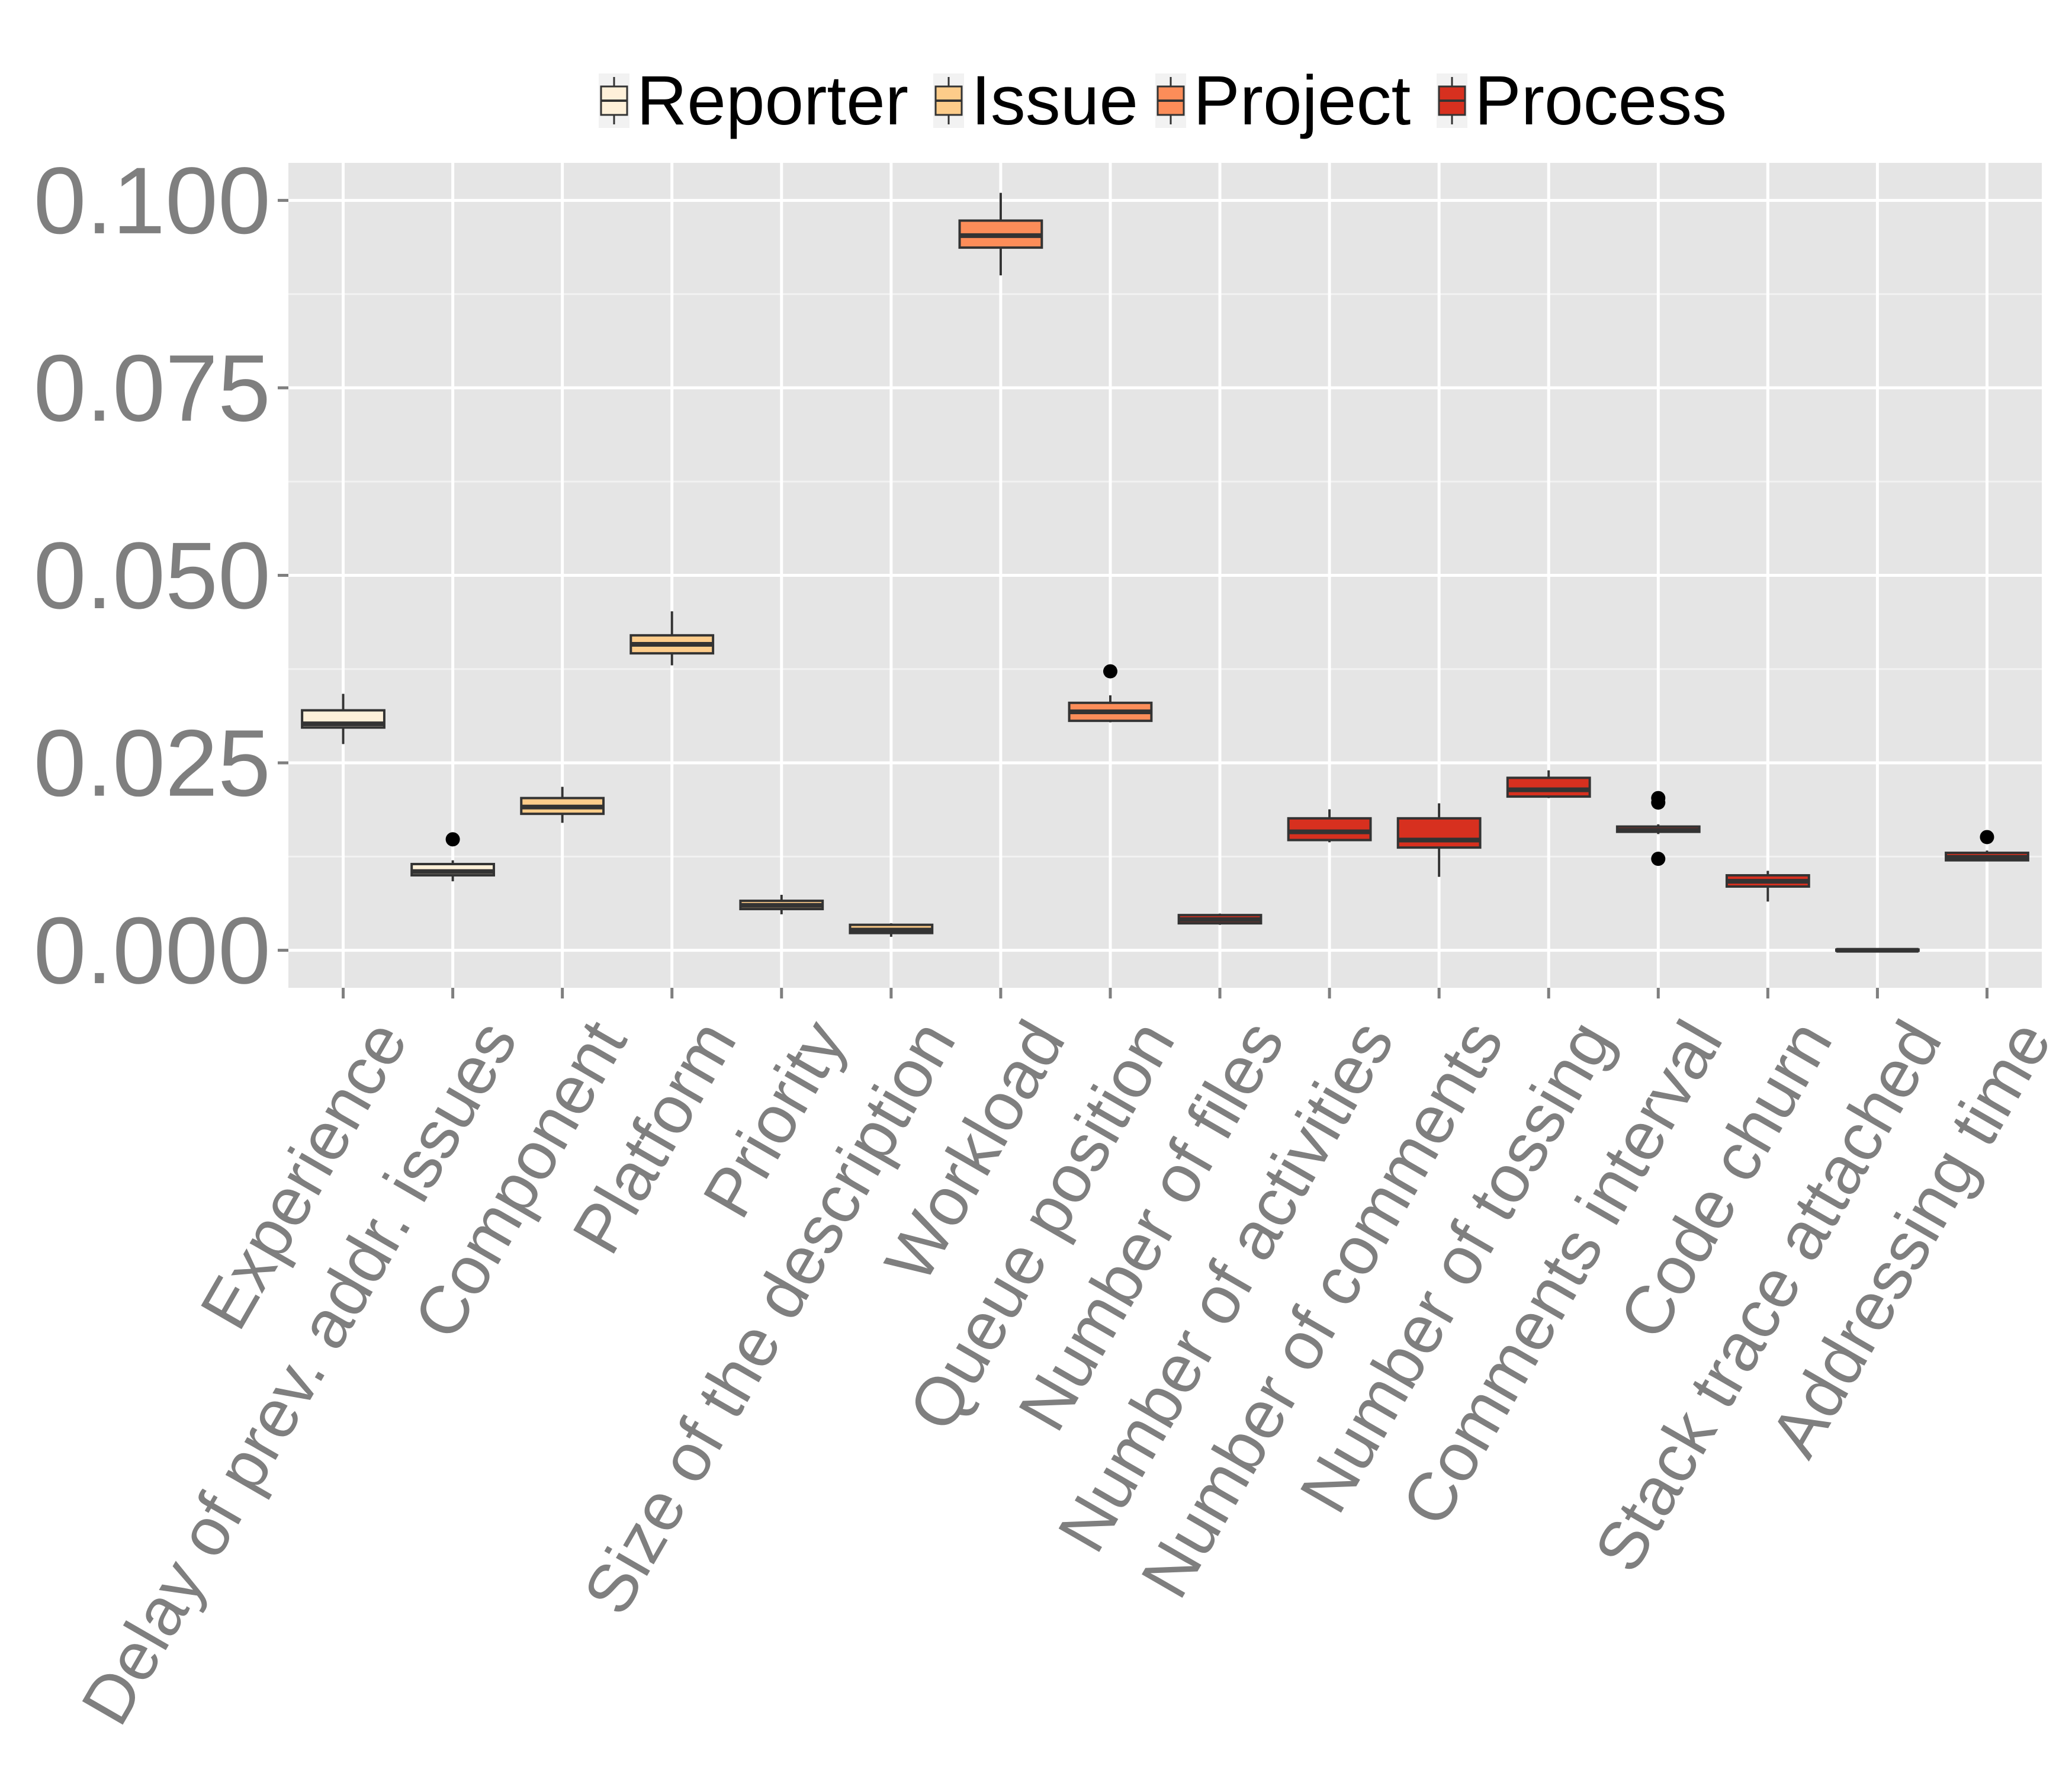  What do you see at coordinates (1054, 101) in the screenshot?
I see `legend-label: Issue` at bounding box center [1054, 101].